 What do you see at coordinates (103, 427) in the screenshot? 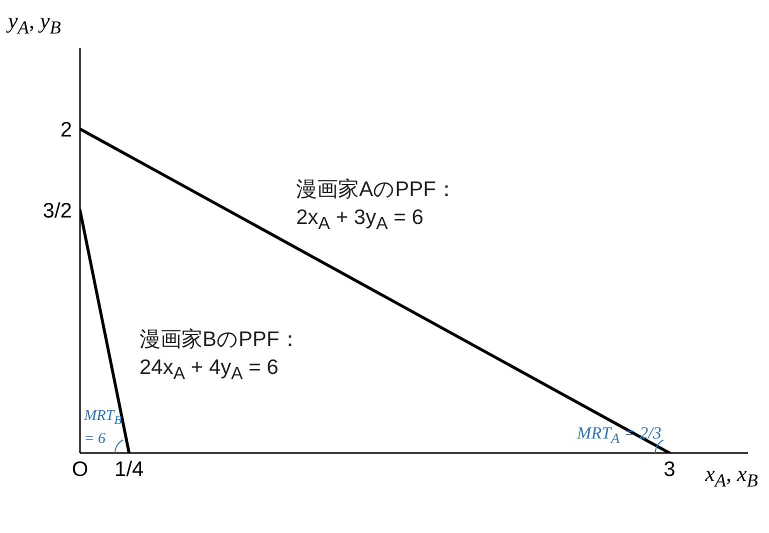
I see `annotation: MRT$_{B}$ = 6` at bounding box center [103, 427].